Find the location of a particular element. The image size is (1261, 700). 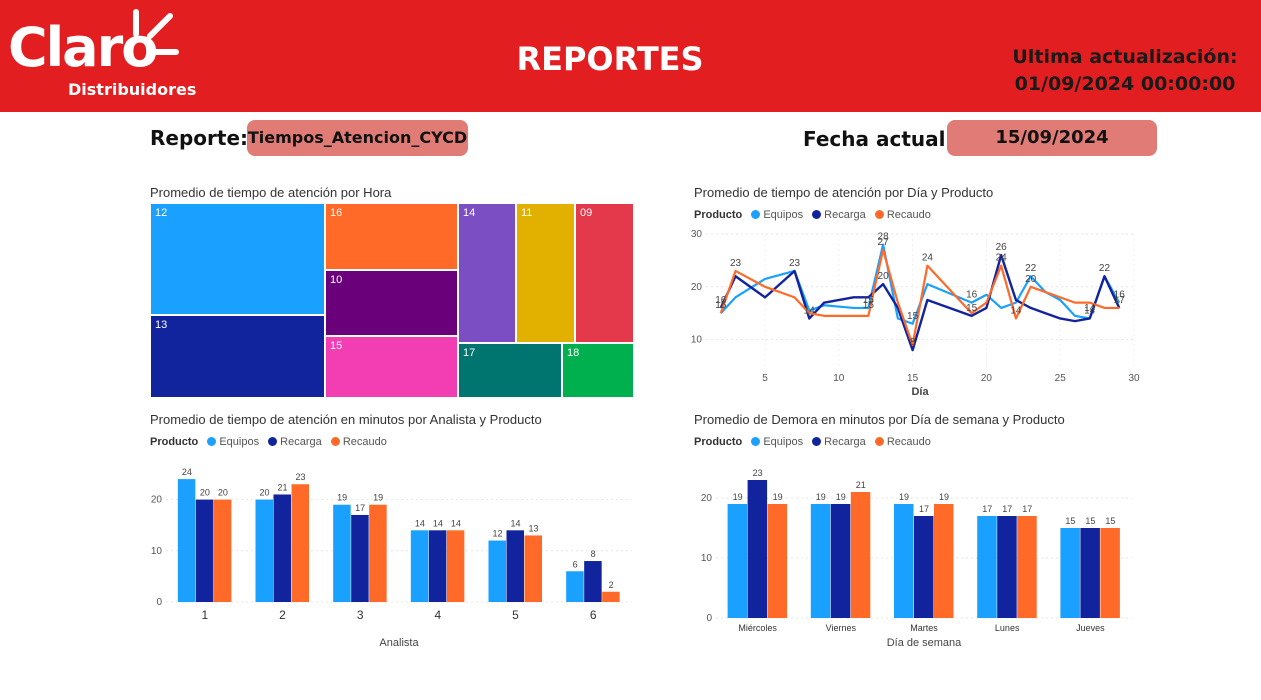

report-label: Reporte: is located at coordinates (199, 138).